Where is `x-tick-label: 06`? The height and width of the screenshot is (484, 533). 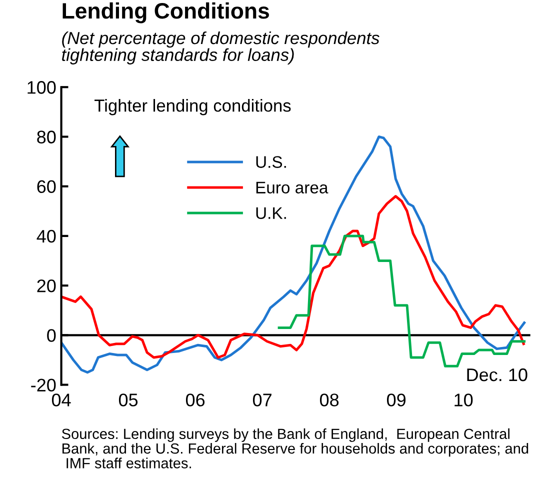 x-tick-label: 06 is located at coordinates (195, 400).